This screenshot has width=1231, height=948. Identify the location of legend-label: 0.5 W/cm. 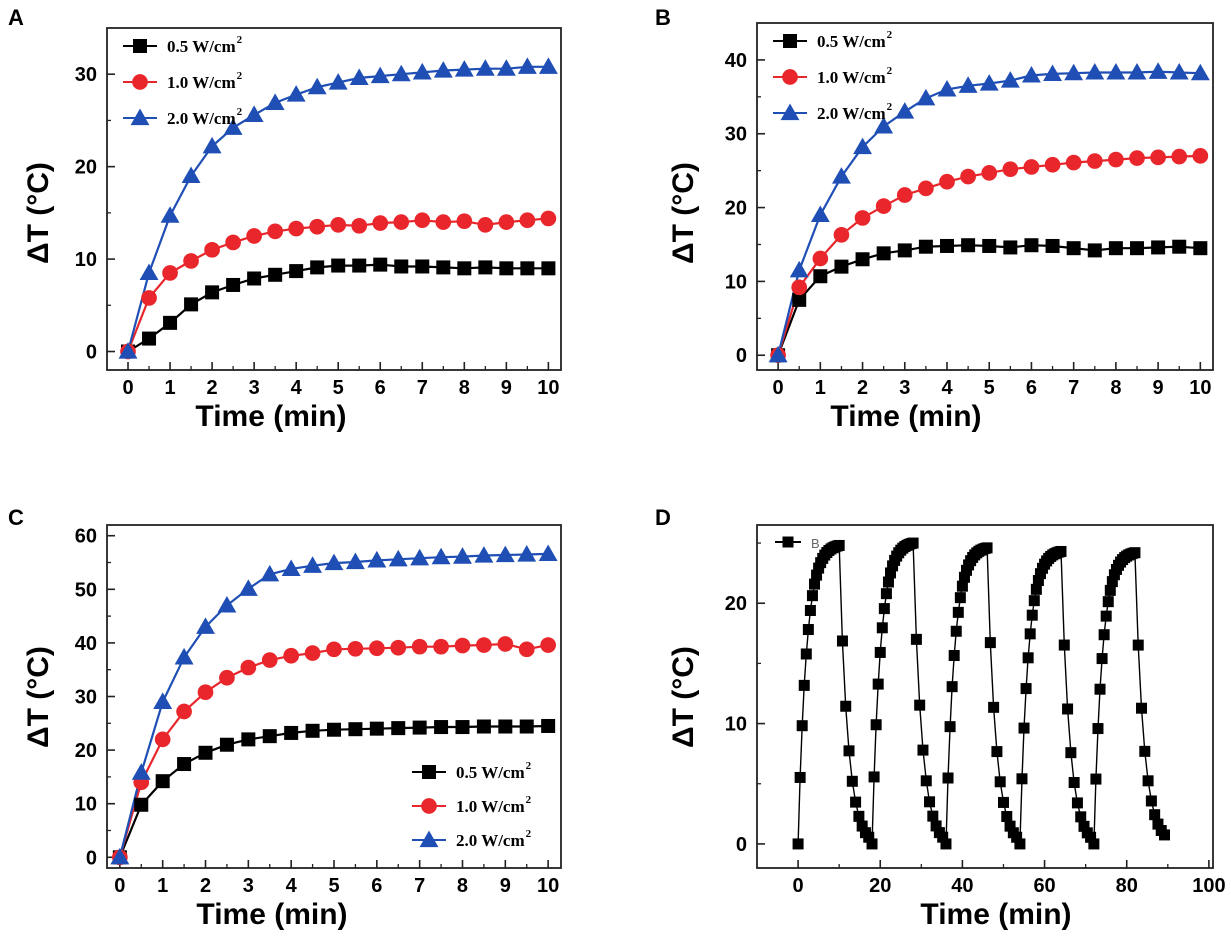
(851, 41).